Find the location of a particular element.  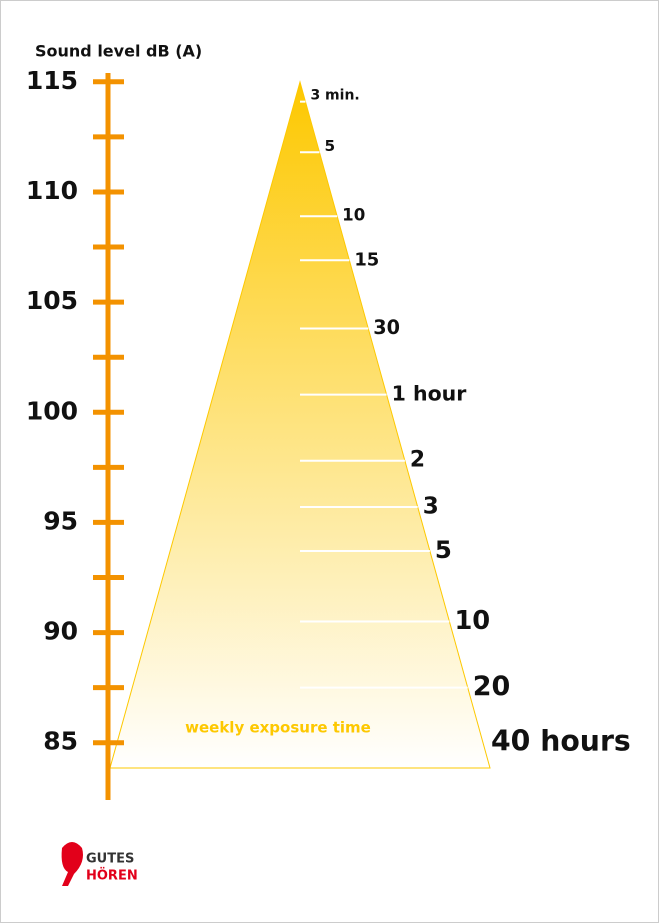

logo: GUTES HÖREN is located at coordinates (99, 864).